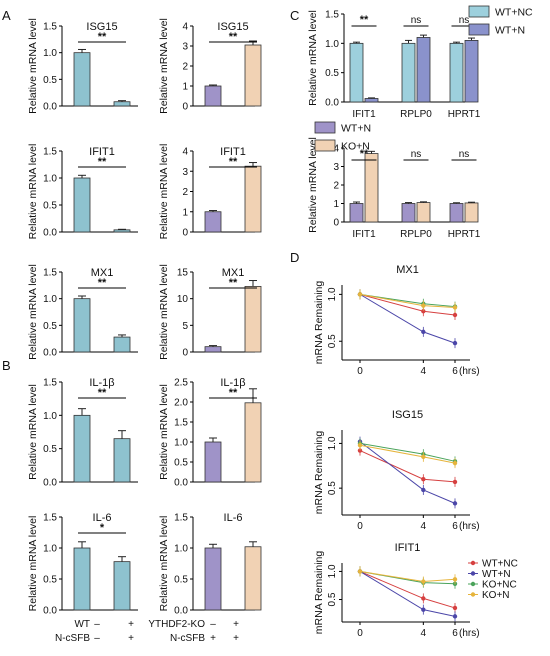  Describe the element at coordinates (185, 67) in the screenshot. I see `y-tick-label: 2` at that location.